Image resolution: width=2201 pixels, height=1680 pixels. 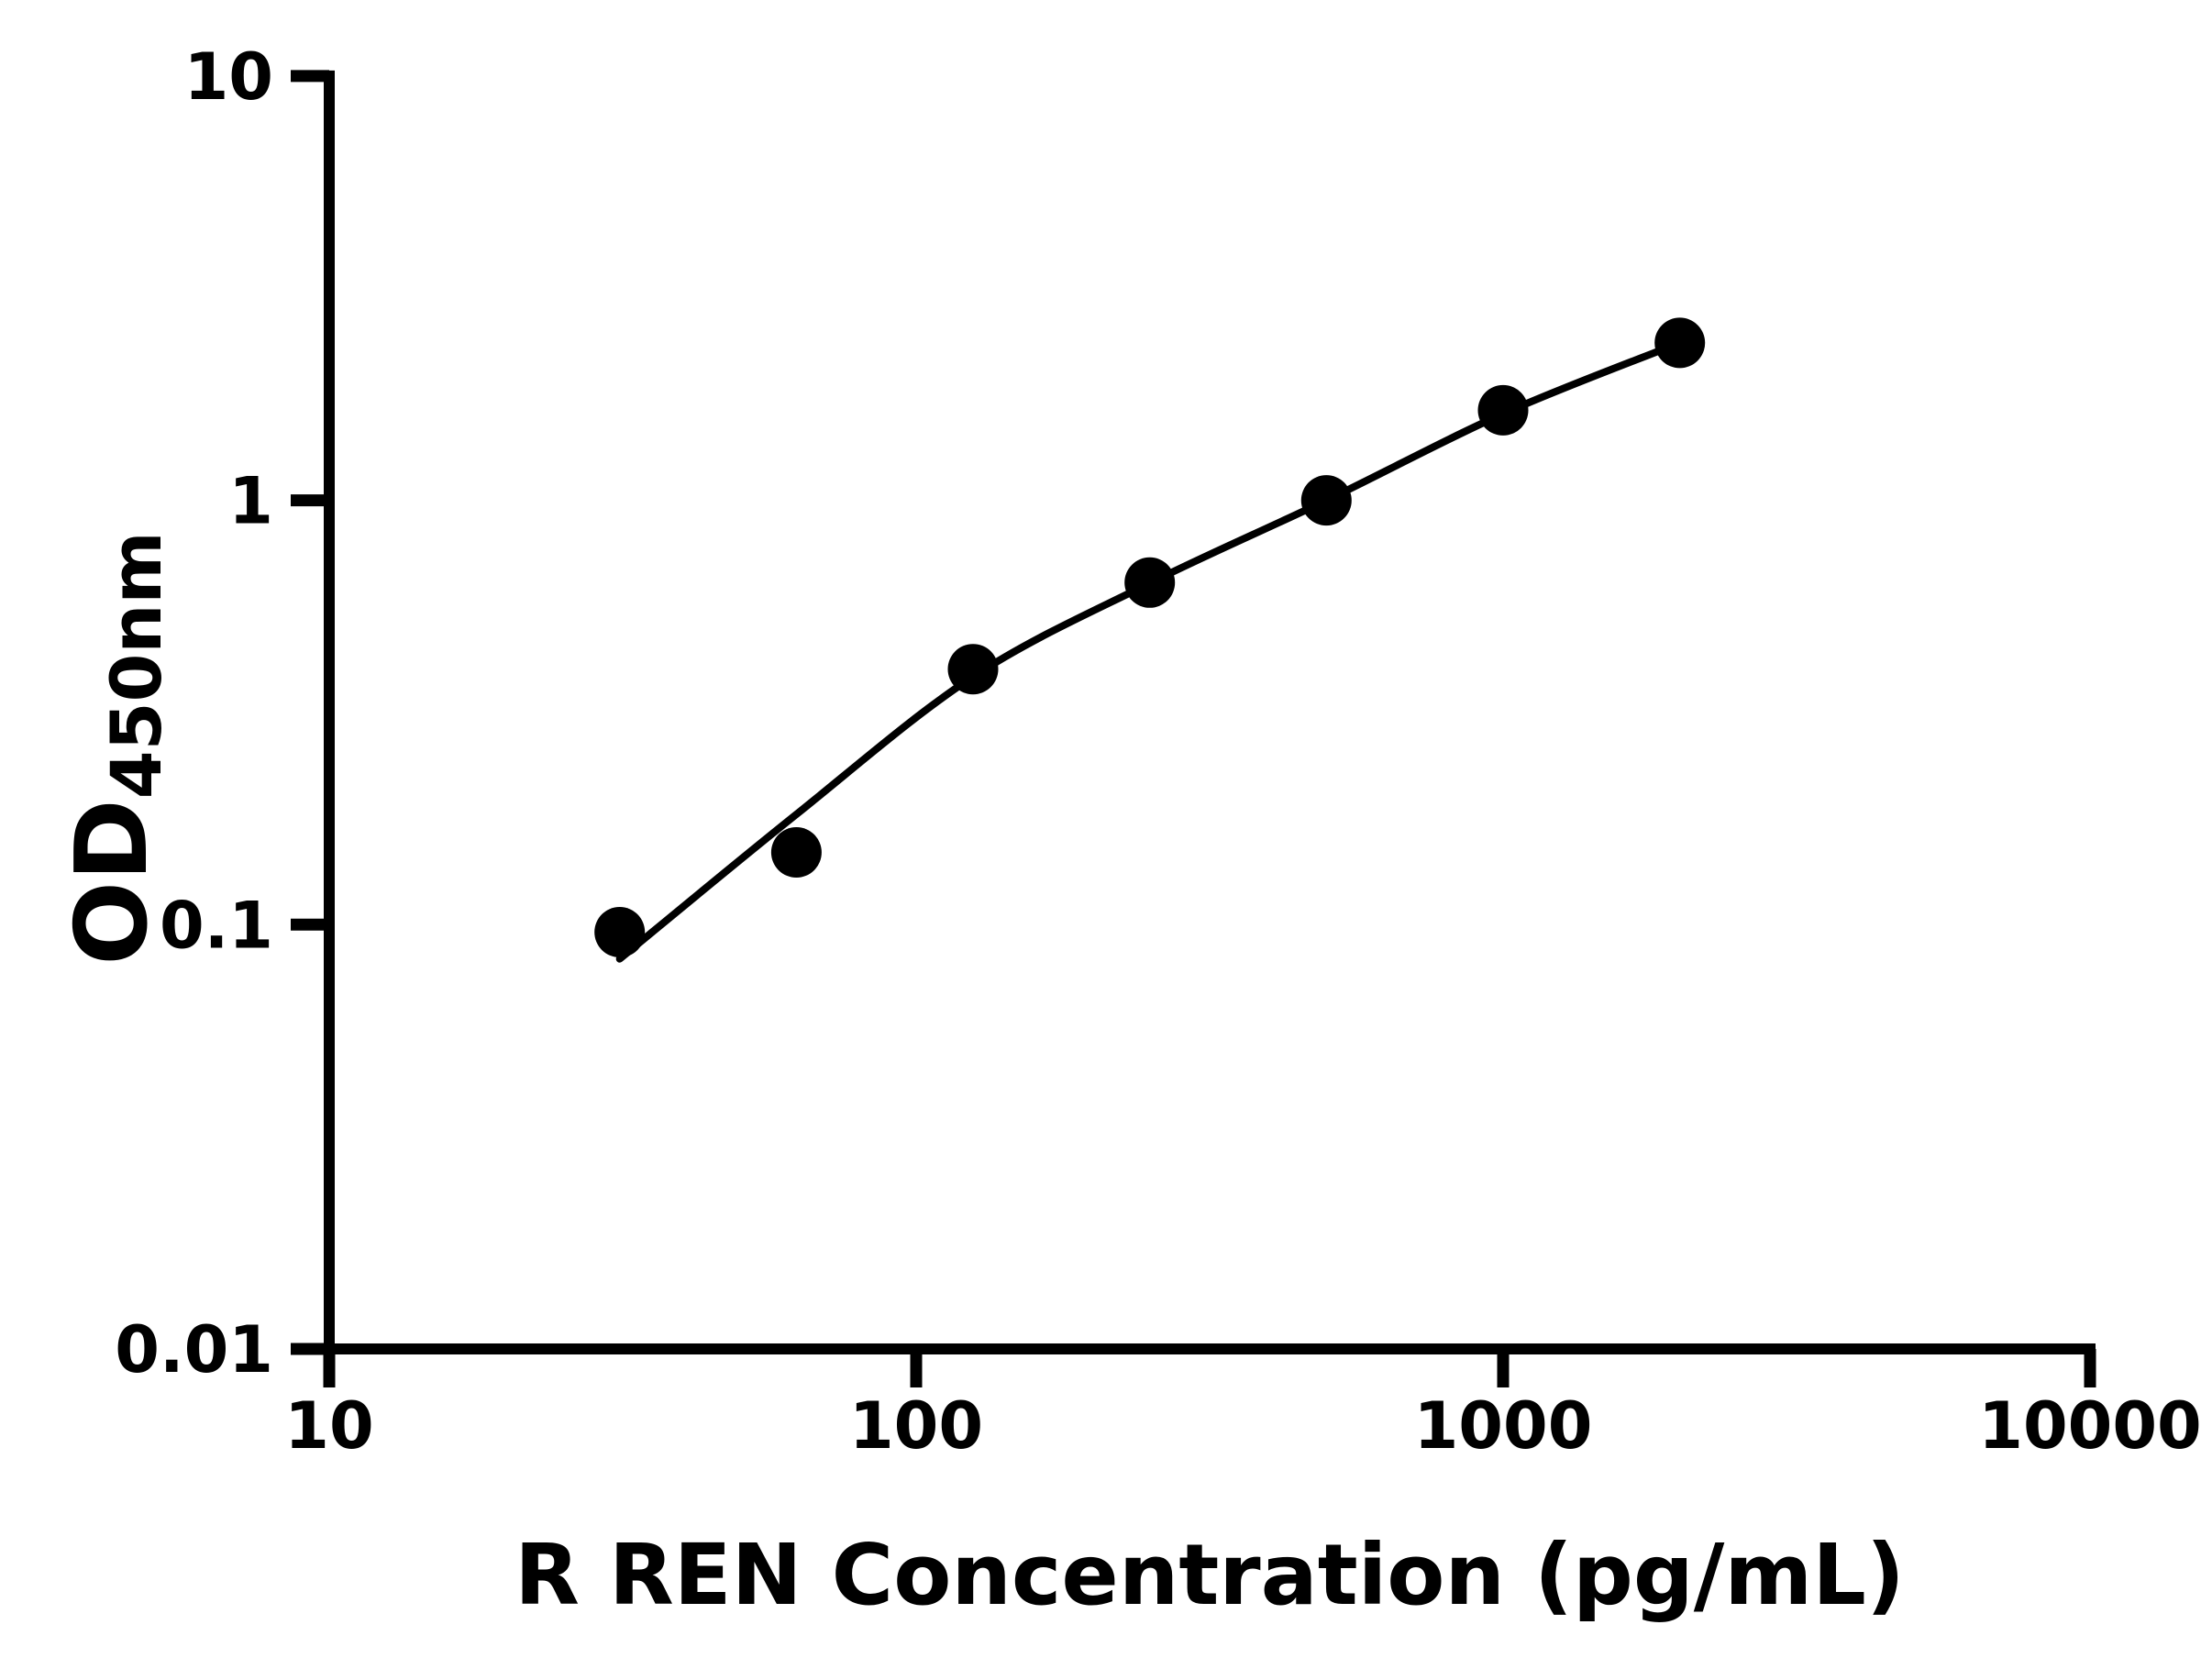 I want to click on x-tick-label: 100, so click(x=916, y=1426).